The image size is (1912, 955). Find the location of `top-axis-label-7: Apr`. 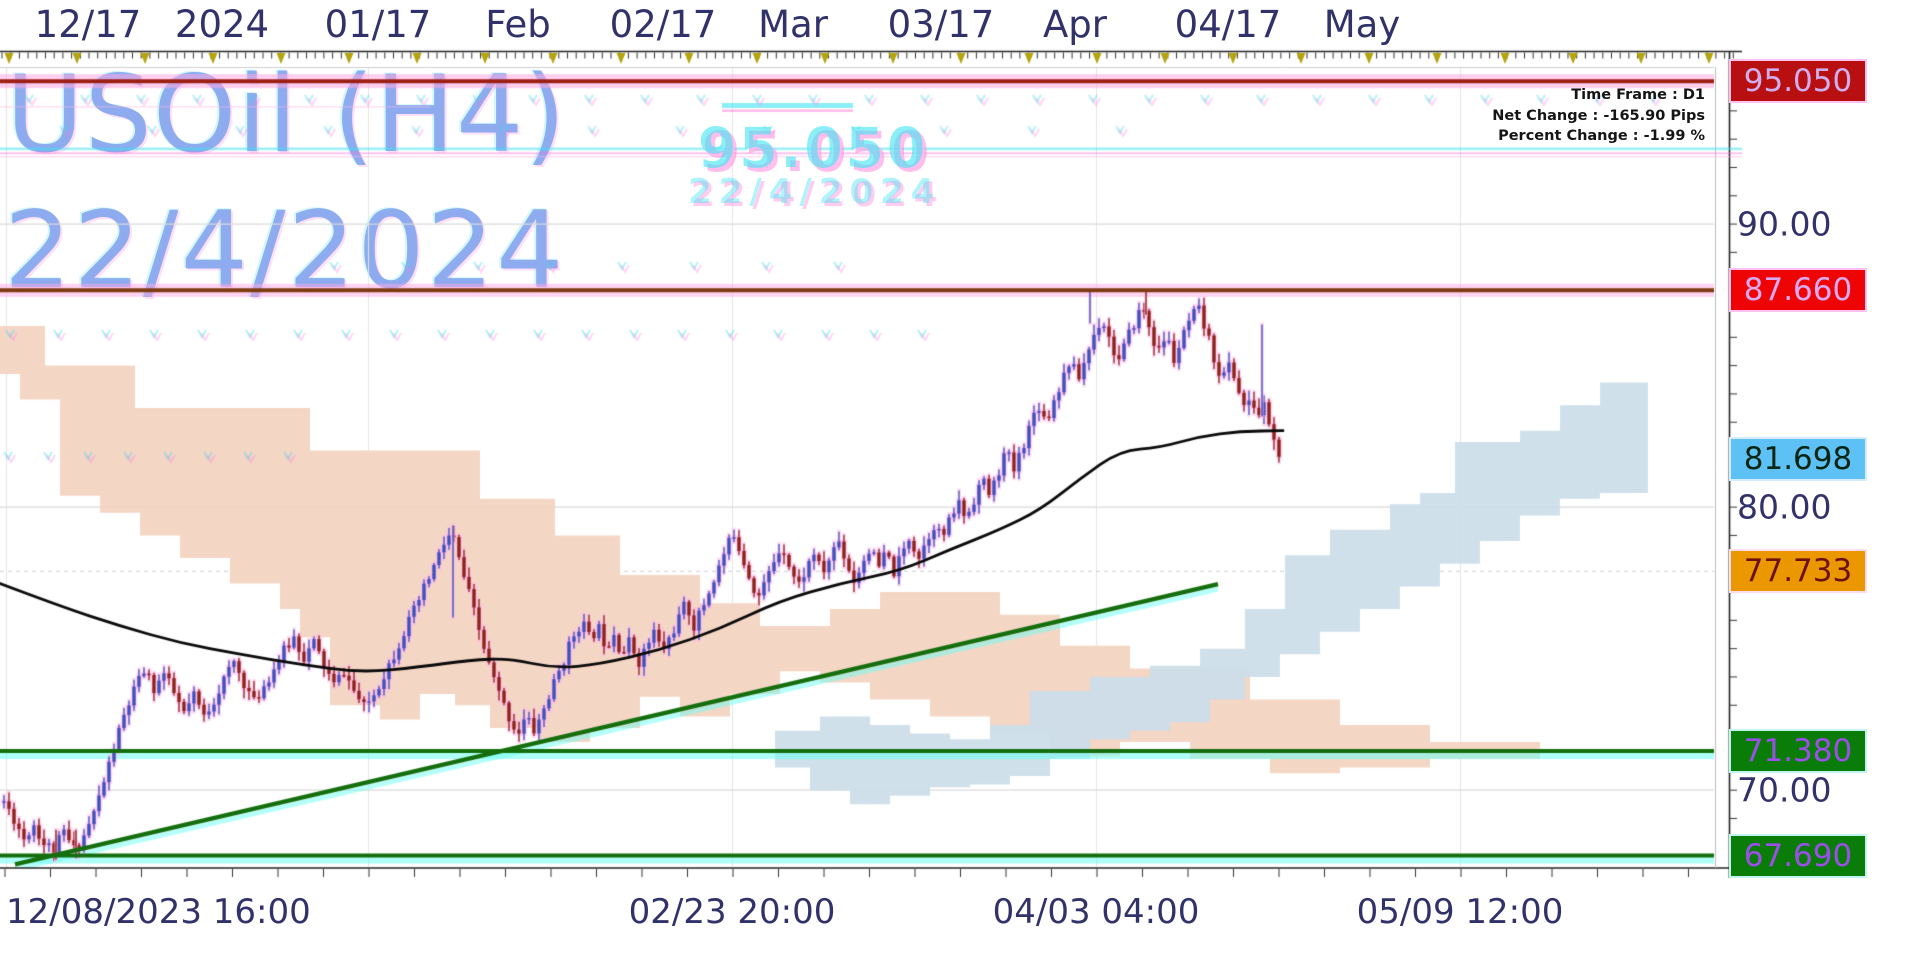

top-axis-label-7: Apr is located at coordinates (1075, 24).